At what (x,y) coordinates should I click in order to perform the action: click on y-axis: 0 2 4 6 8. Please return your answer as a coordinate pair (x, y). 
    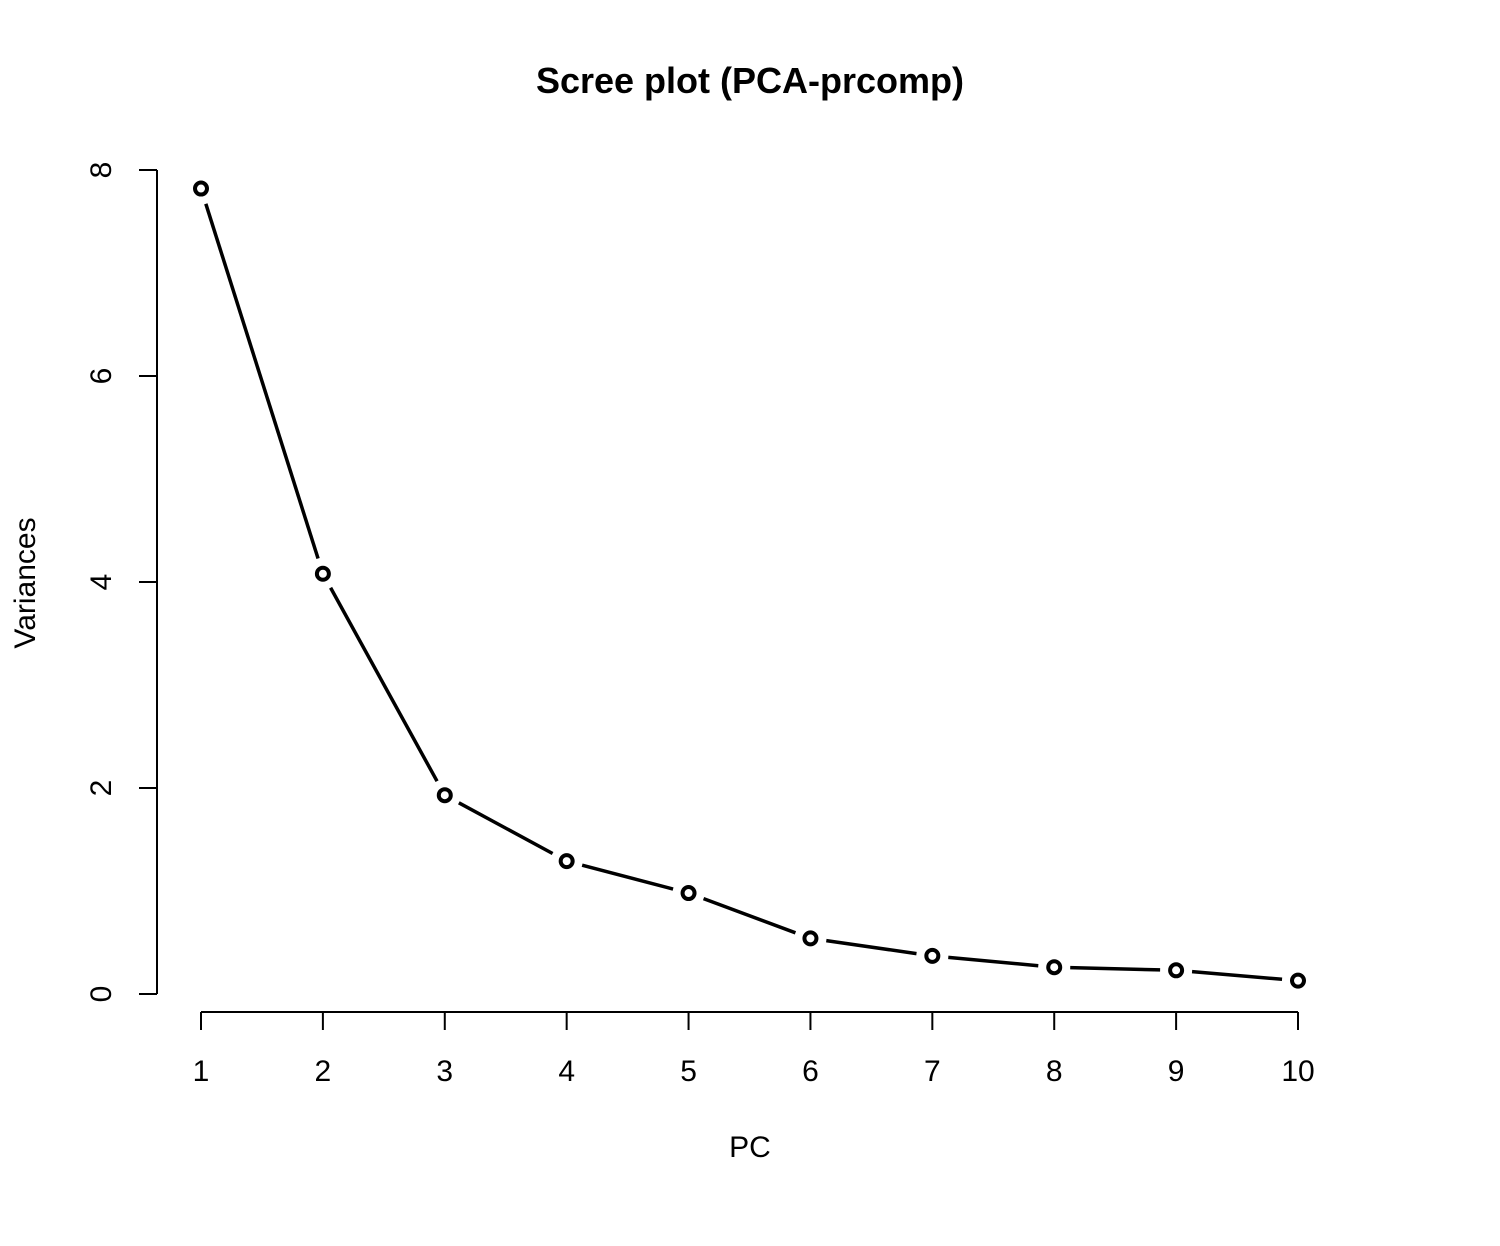
    Looking at the image, I should click on (121, 582).